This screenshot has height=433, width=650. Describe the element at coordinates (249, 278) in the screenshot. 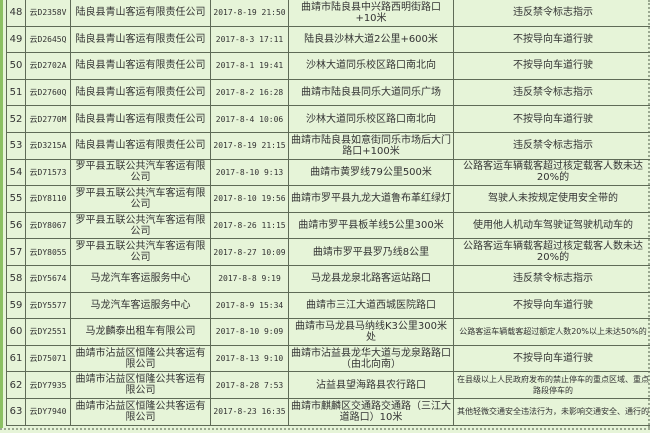

I see `violation-time: 2017-8-8 9:19` at that location.